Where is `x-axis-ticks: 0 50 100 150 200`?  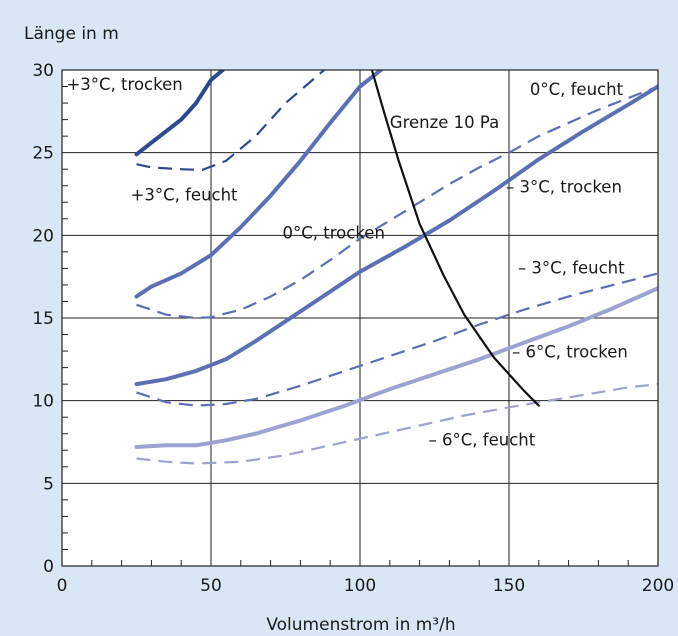 x-axis-ticks: 0 50 100 150 200 is located at coordinates (366, 586).